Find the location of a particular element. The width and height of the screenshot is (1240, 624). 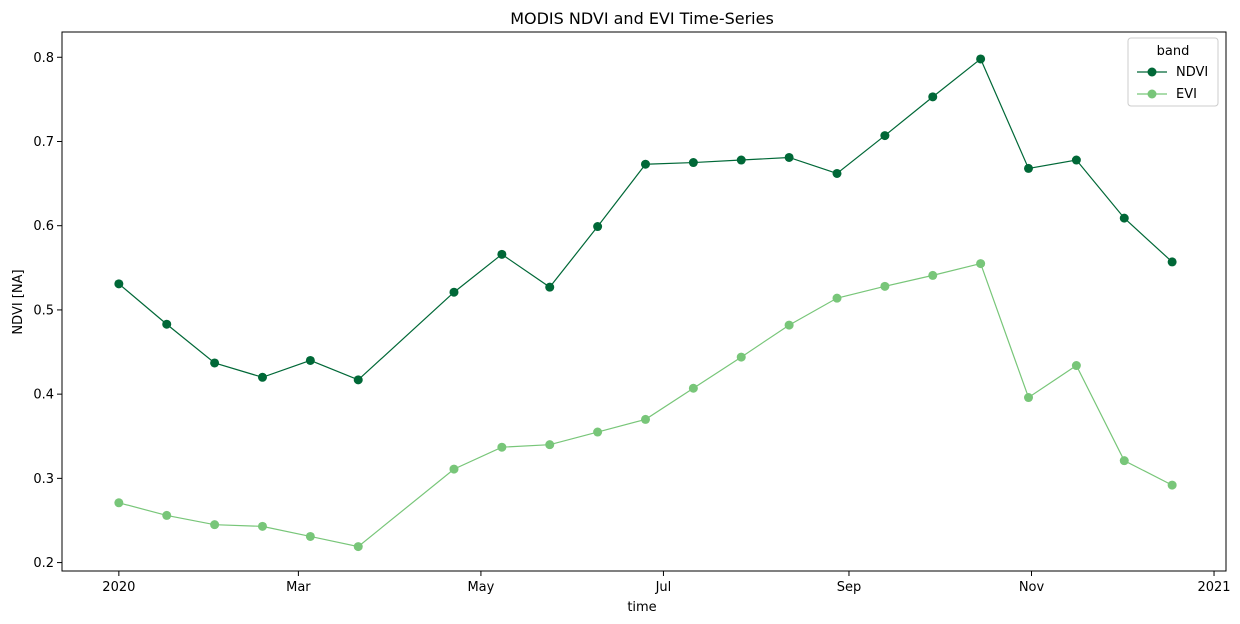

legend-marker-ndvi is located at coordinates (1152, 72).